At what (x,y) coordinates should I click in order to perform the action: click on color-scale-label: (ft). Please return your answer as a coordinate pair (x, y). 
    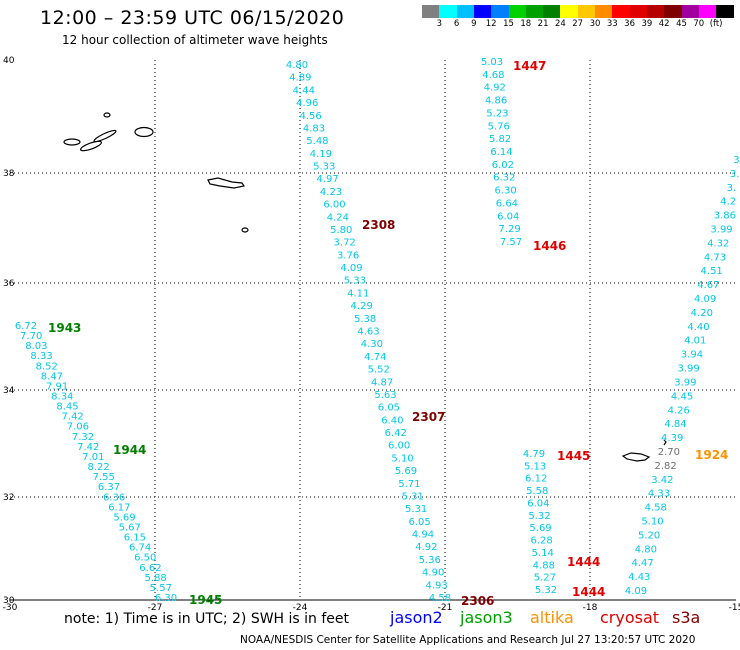
    Looking at the image, I should click on (716, 24).